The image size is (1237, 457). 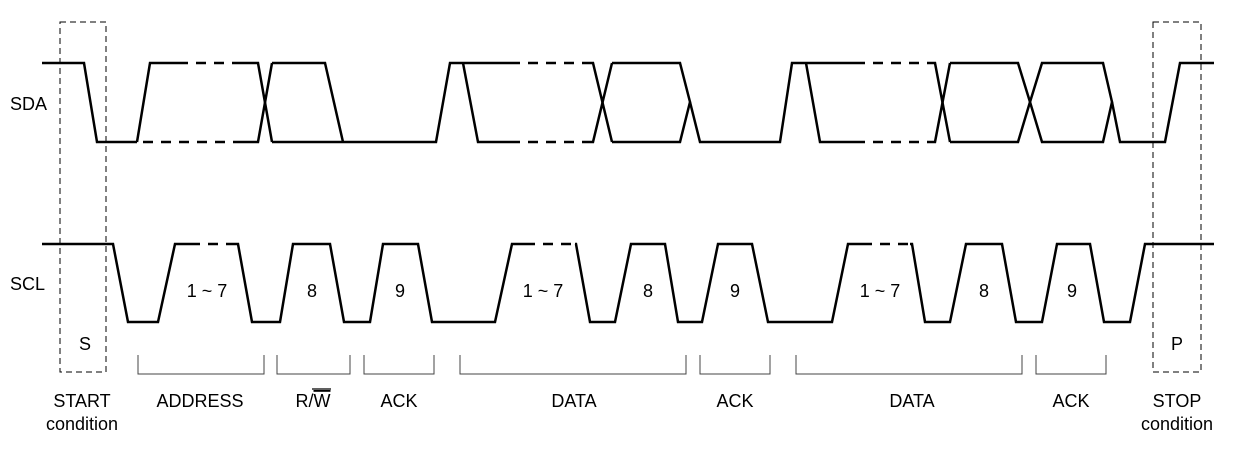 What do you see at coordinates (322, 401) in the screenshot?
I see `phase-label-rw-write: W` at bounding box center [322, 401].